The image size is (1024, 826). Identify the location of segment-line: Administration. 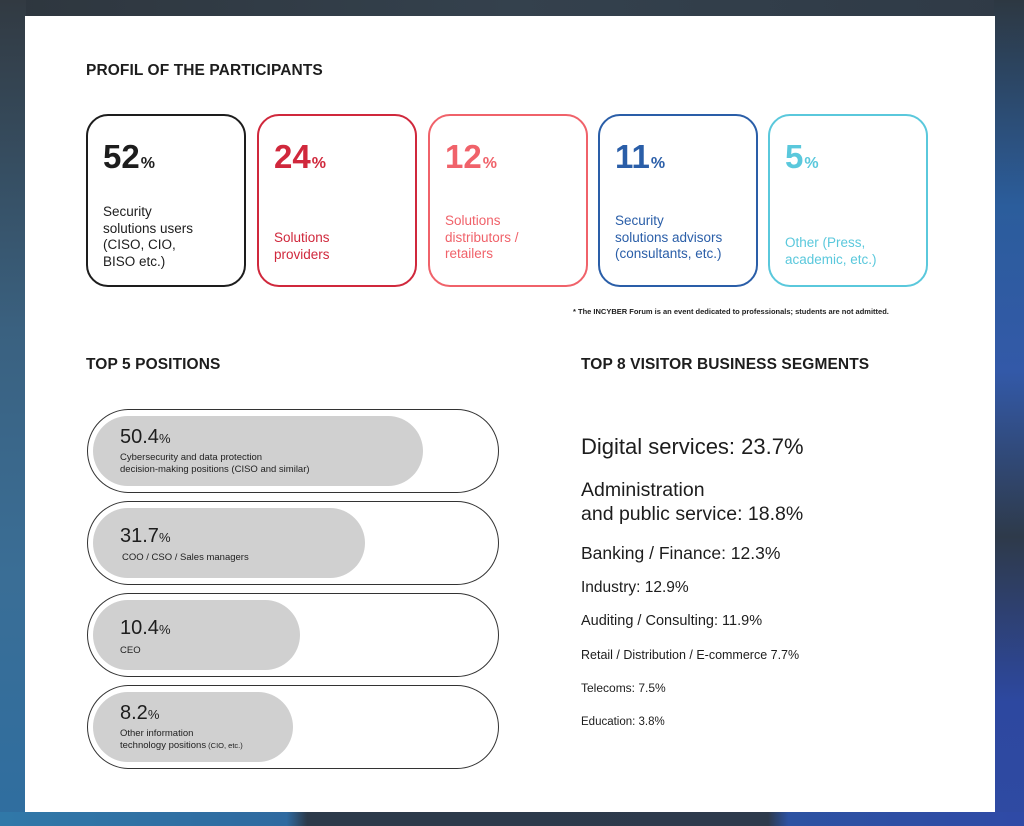
(643, 490).